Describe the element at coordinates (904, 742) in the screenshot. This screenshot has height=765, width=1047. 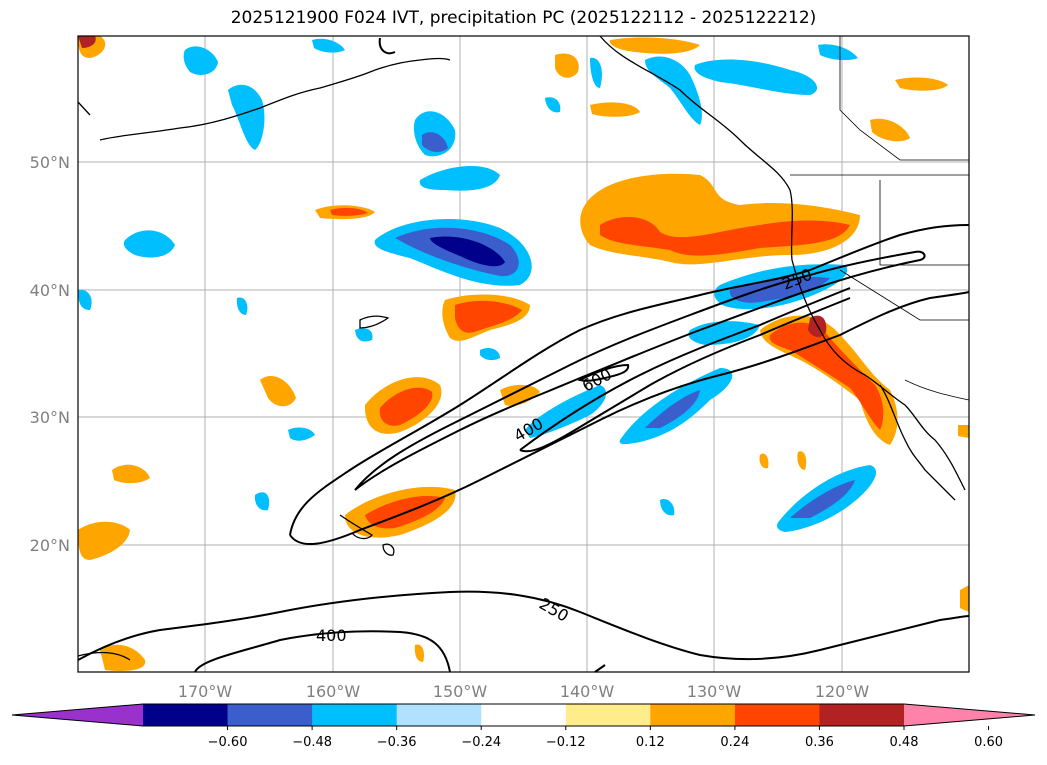
I see `colorbar-tick-label: 0.48` at that location.